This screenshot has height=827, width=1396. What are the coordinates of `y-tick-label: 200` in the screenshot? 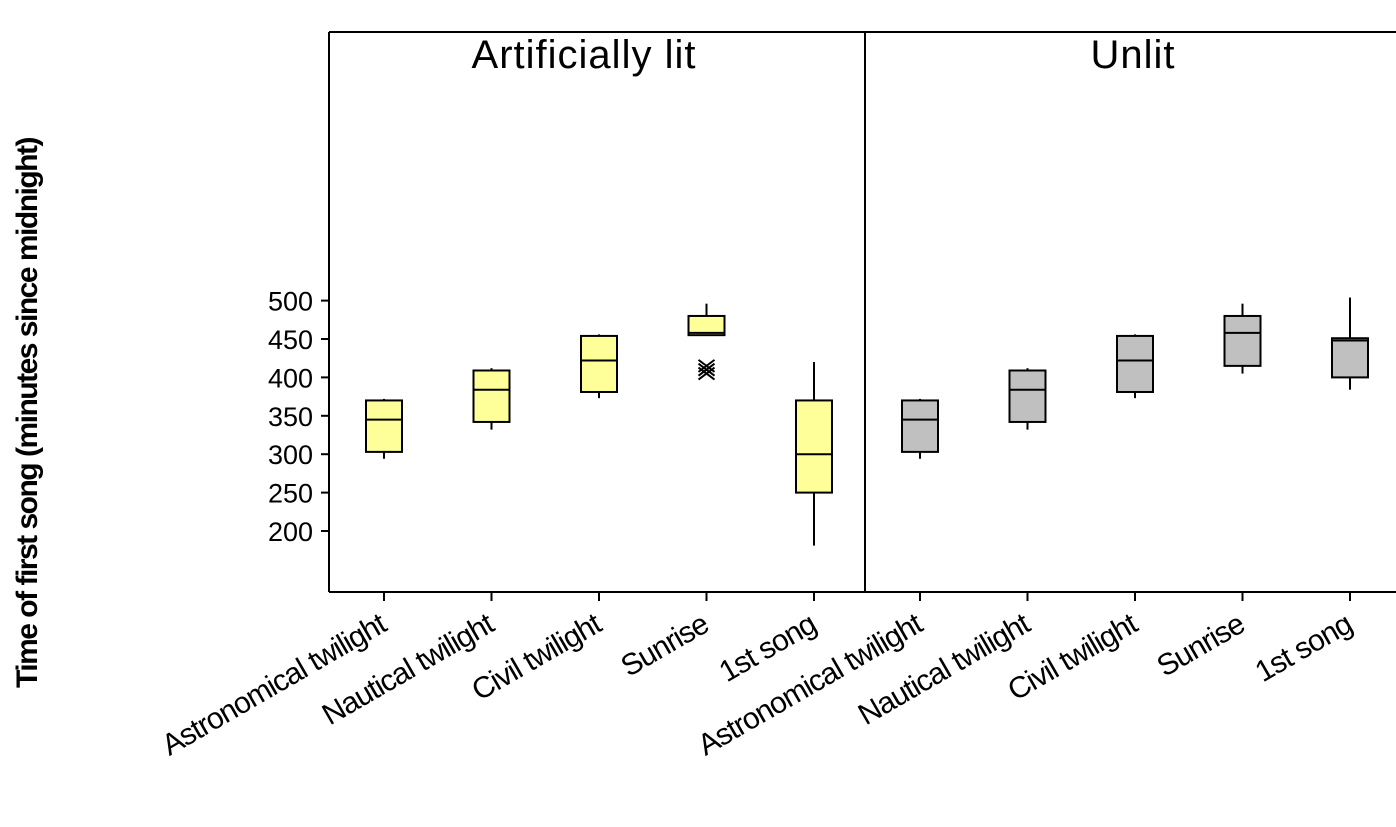 It's located at (290, 532).